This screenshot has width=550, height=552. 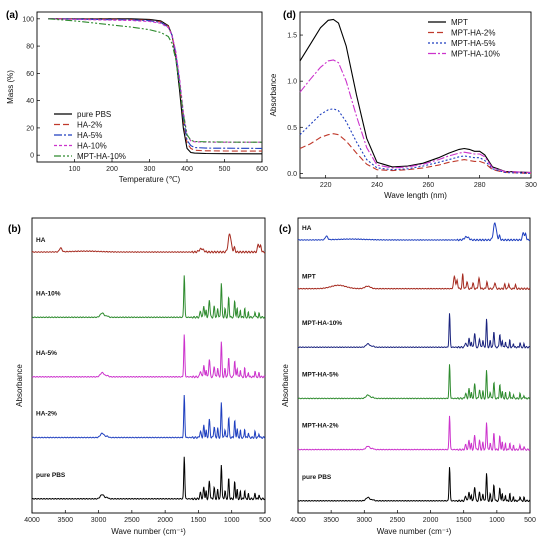 I want to click on x-tick-label: 220, so click(x=326, y=185).